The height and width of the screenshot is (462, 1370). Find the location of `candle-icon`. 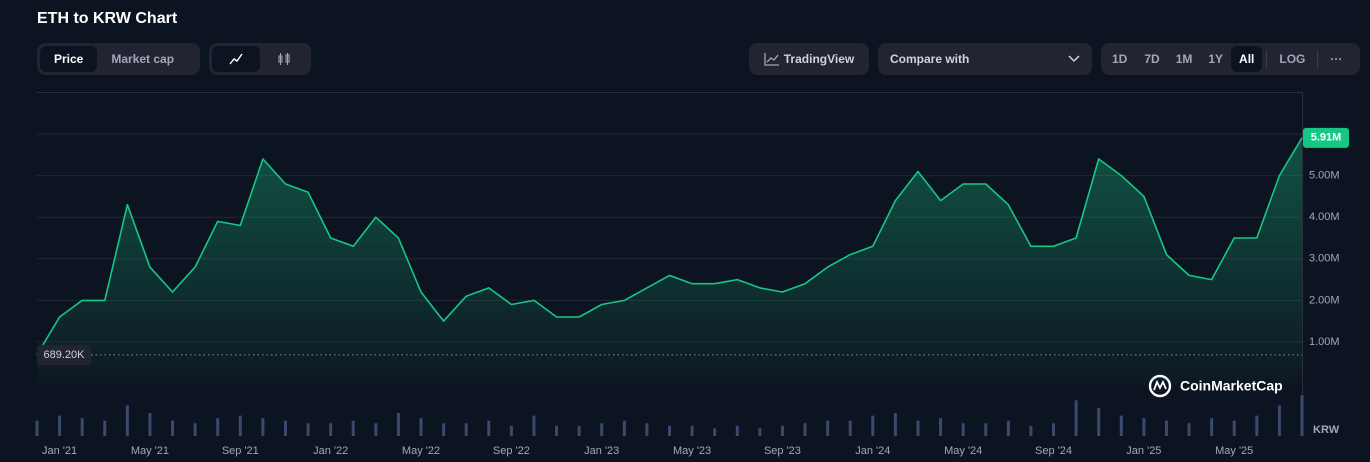

candle-icon is located at coordinates (284, 59).